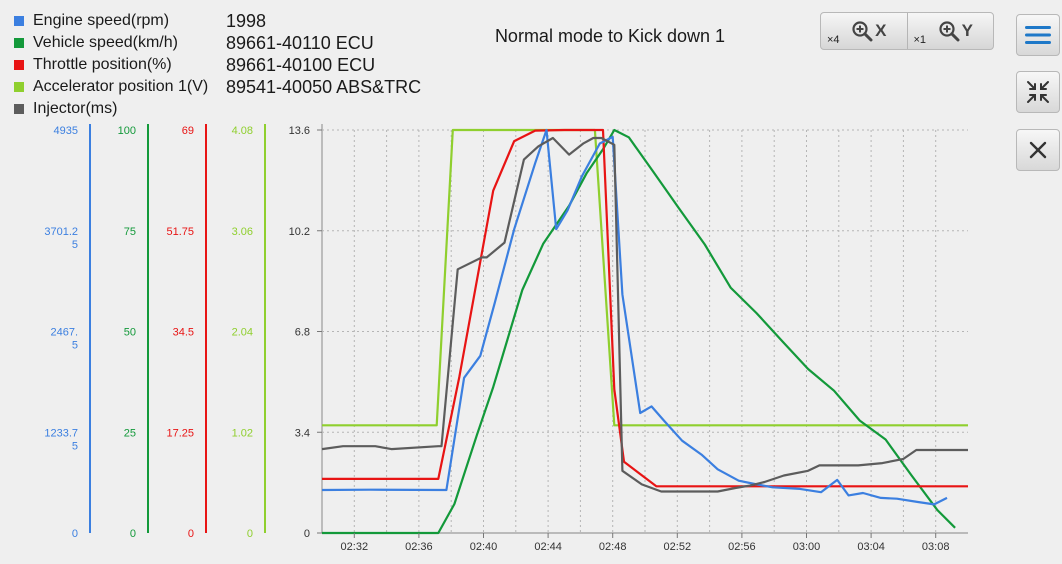  Describe the element at coordinates (130, 232) in the screenshot. I see `y-tick-label: 75` at that location.